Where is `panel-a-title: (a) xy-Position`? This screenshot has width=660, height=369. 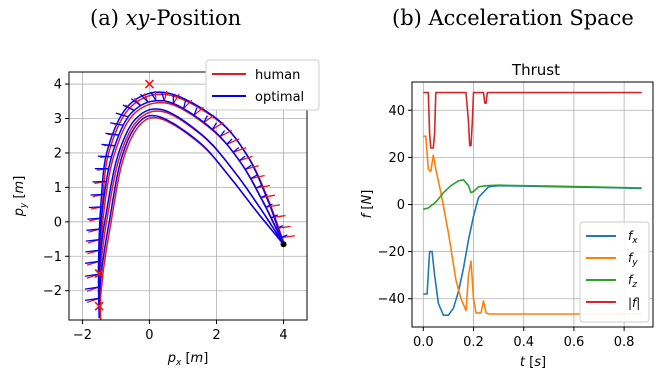 panel-a-title: (a) xy-Position is located at coordinates (166, 18).